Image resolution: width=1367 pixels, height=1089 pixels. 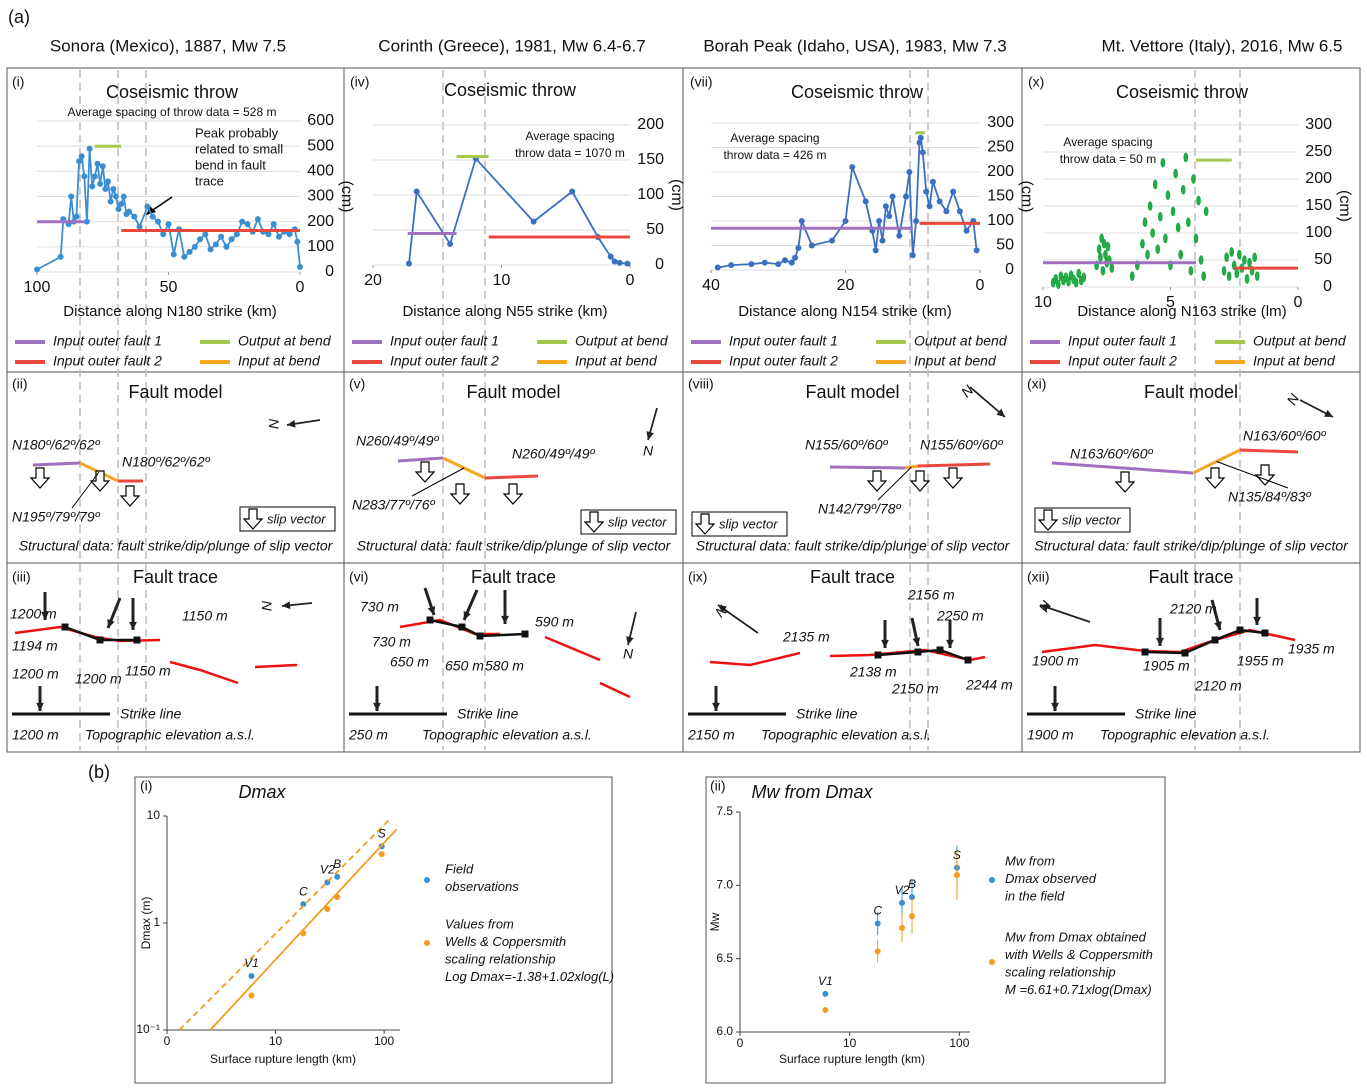 I want to click on x-axis-title: Distance along N180 strike (km), so click(x=169, y=311).